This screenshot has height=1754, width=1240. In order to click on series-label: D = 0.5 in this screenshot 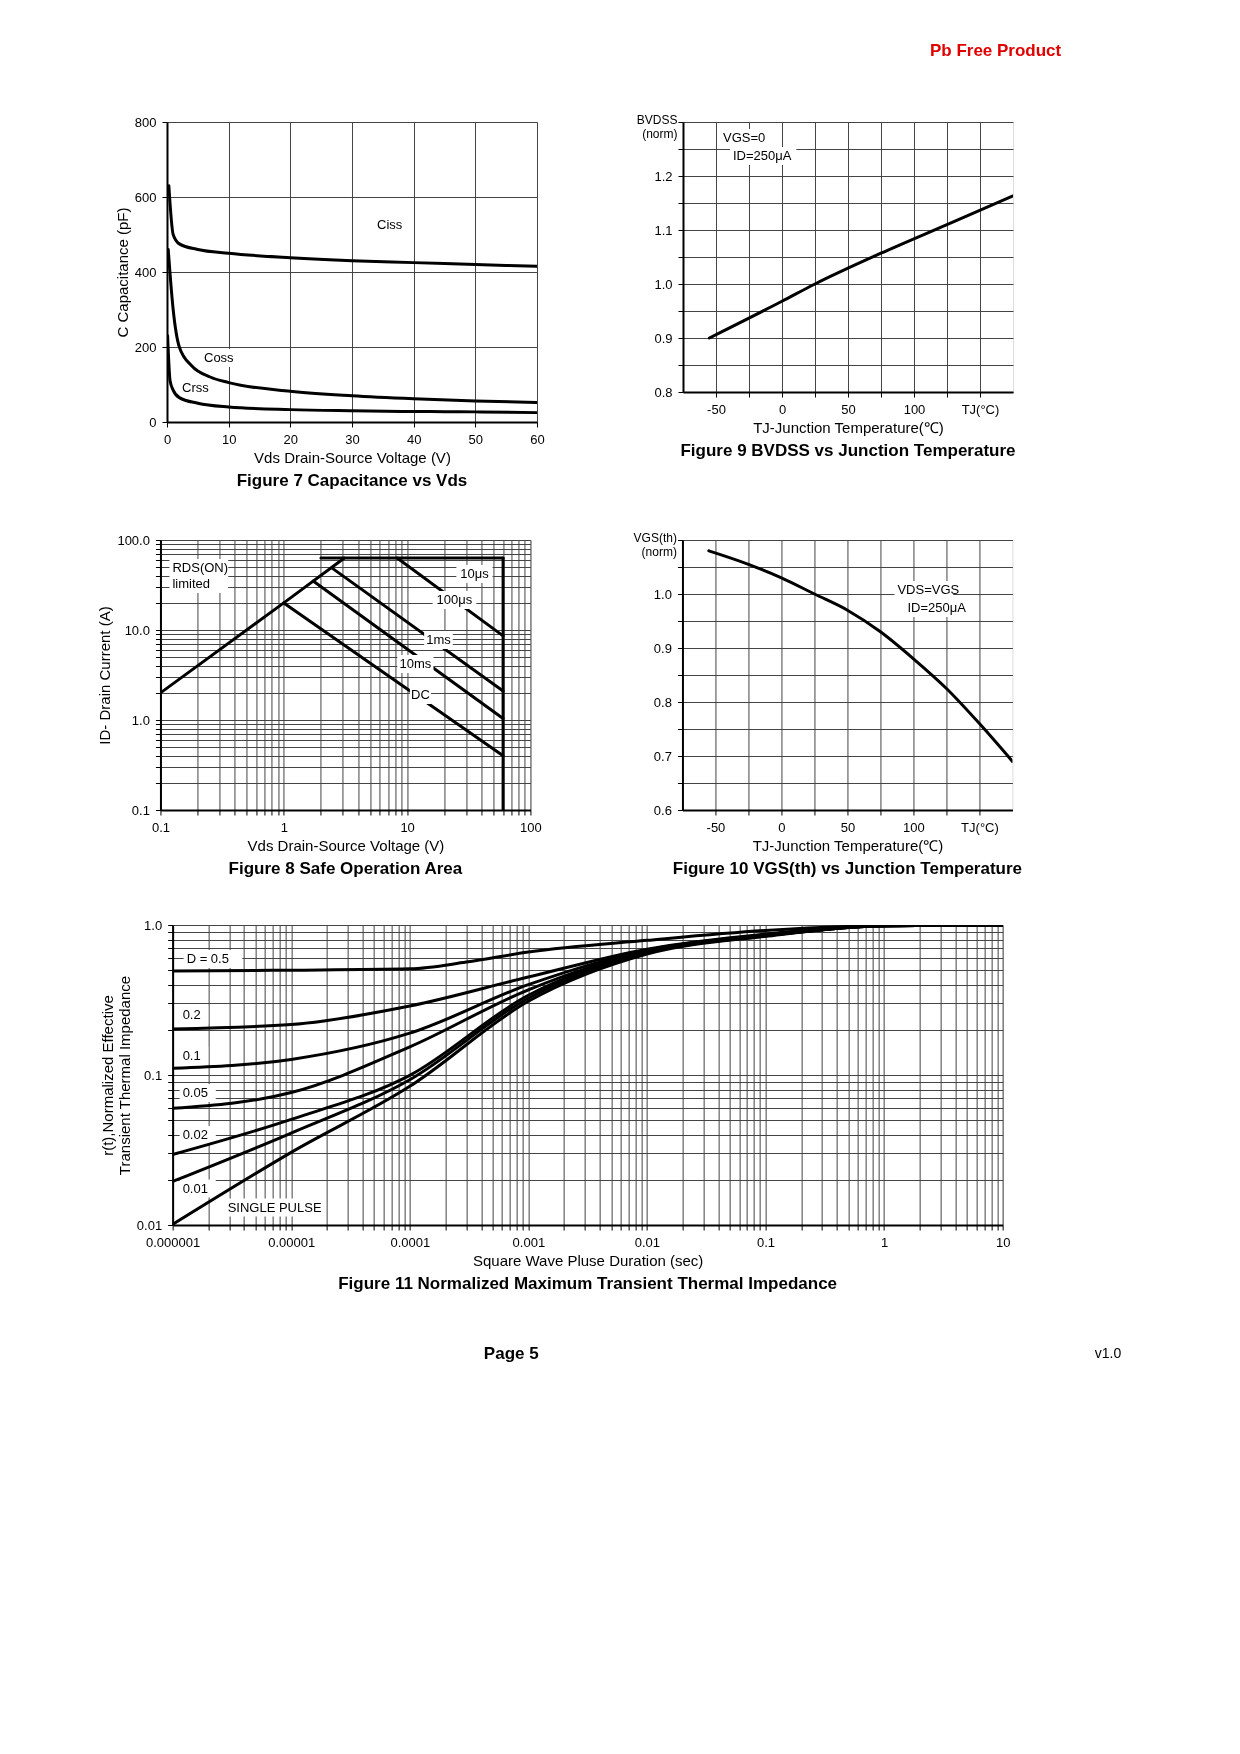, I will do `click(207, 958)`.